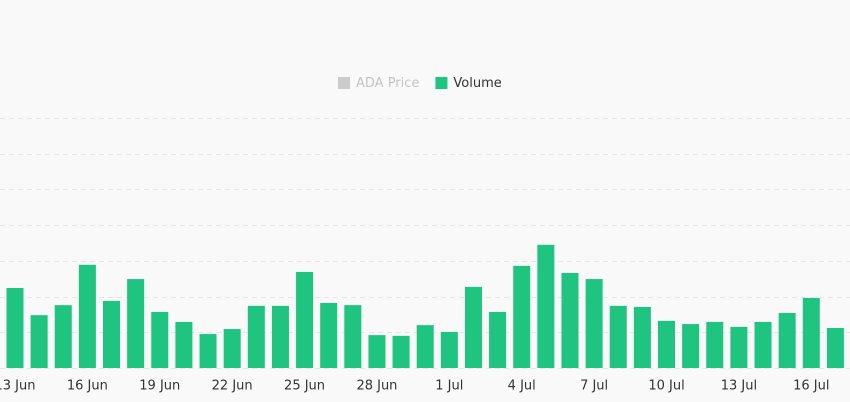 Image resolution: width=850 pixels, height=402 pixels. What do you see at coordinates (739, 386) in the screenshot?
I see `x-tick-label: 13 Jul` at bounding box center [739, 386].